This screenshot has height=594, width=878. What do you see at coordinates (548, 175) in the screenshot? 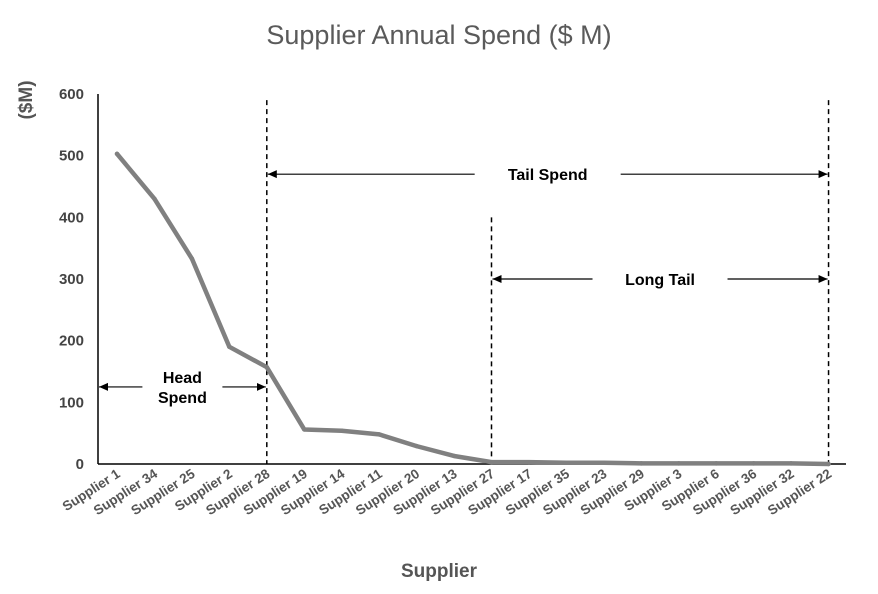
I see `annotation-label: Tail Spend` at bounding box center [548, 175].